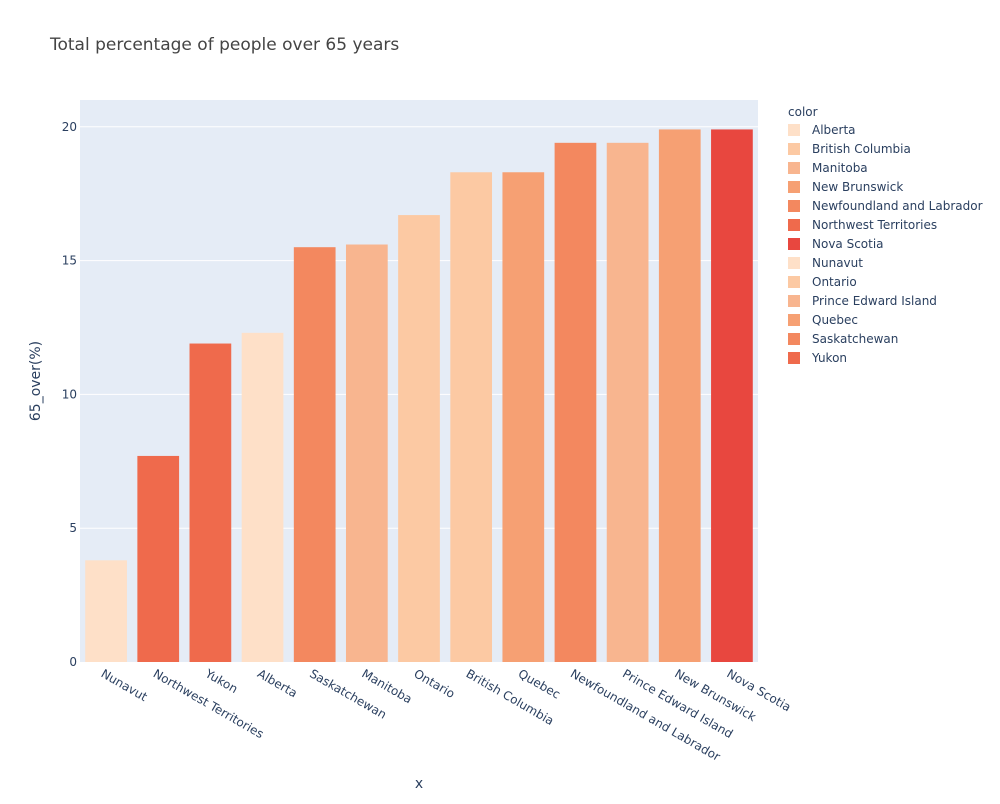 The height and width of the screenshot is (804, 1000). What do you see at coordinates (419, 439) in the screenshot?
I see `bar-ontario` at bounding box center [419, 439].